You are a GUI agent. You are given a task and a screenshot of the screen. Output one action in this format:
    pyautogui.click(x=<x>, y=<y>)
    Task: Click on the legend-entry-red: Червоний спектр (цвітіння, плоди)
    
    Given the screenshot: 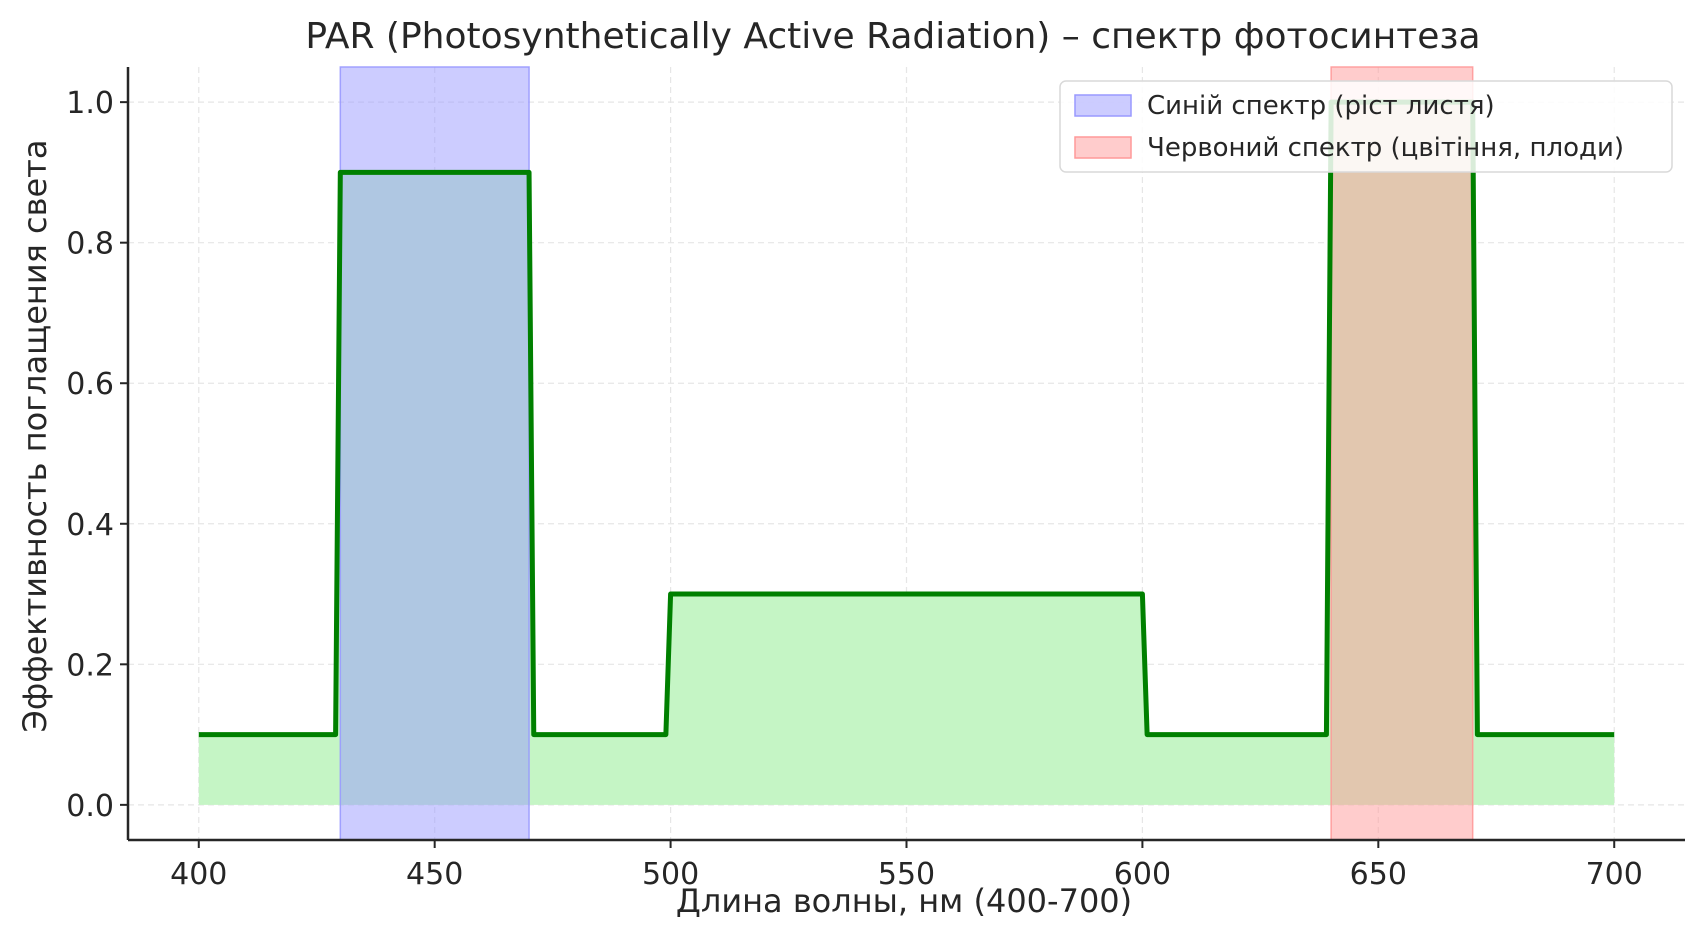 What is the action you would take?
    pyautogui.click(x=1385, y=148)
    